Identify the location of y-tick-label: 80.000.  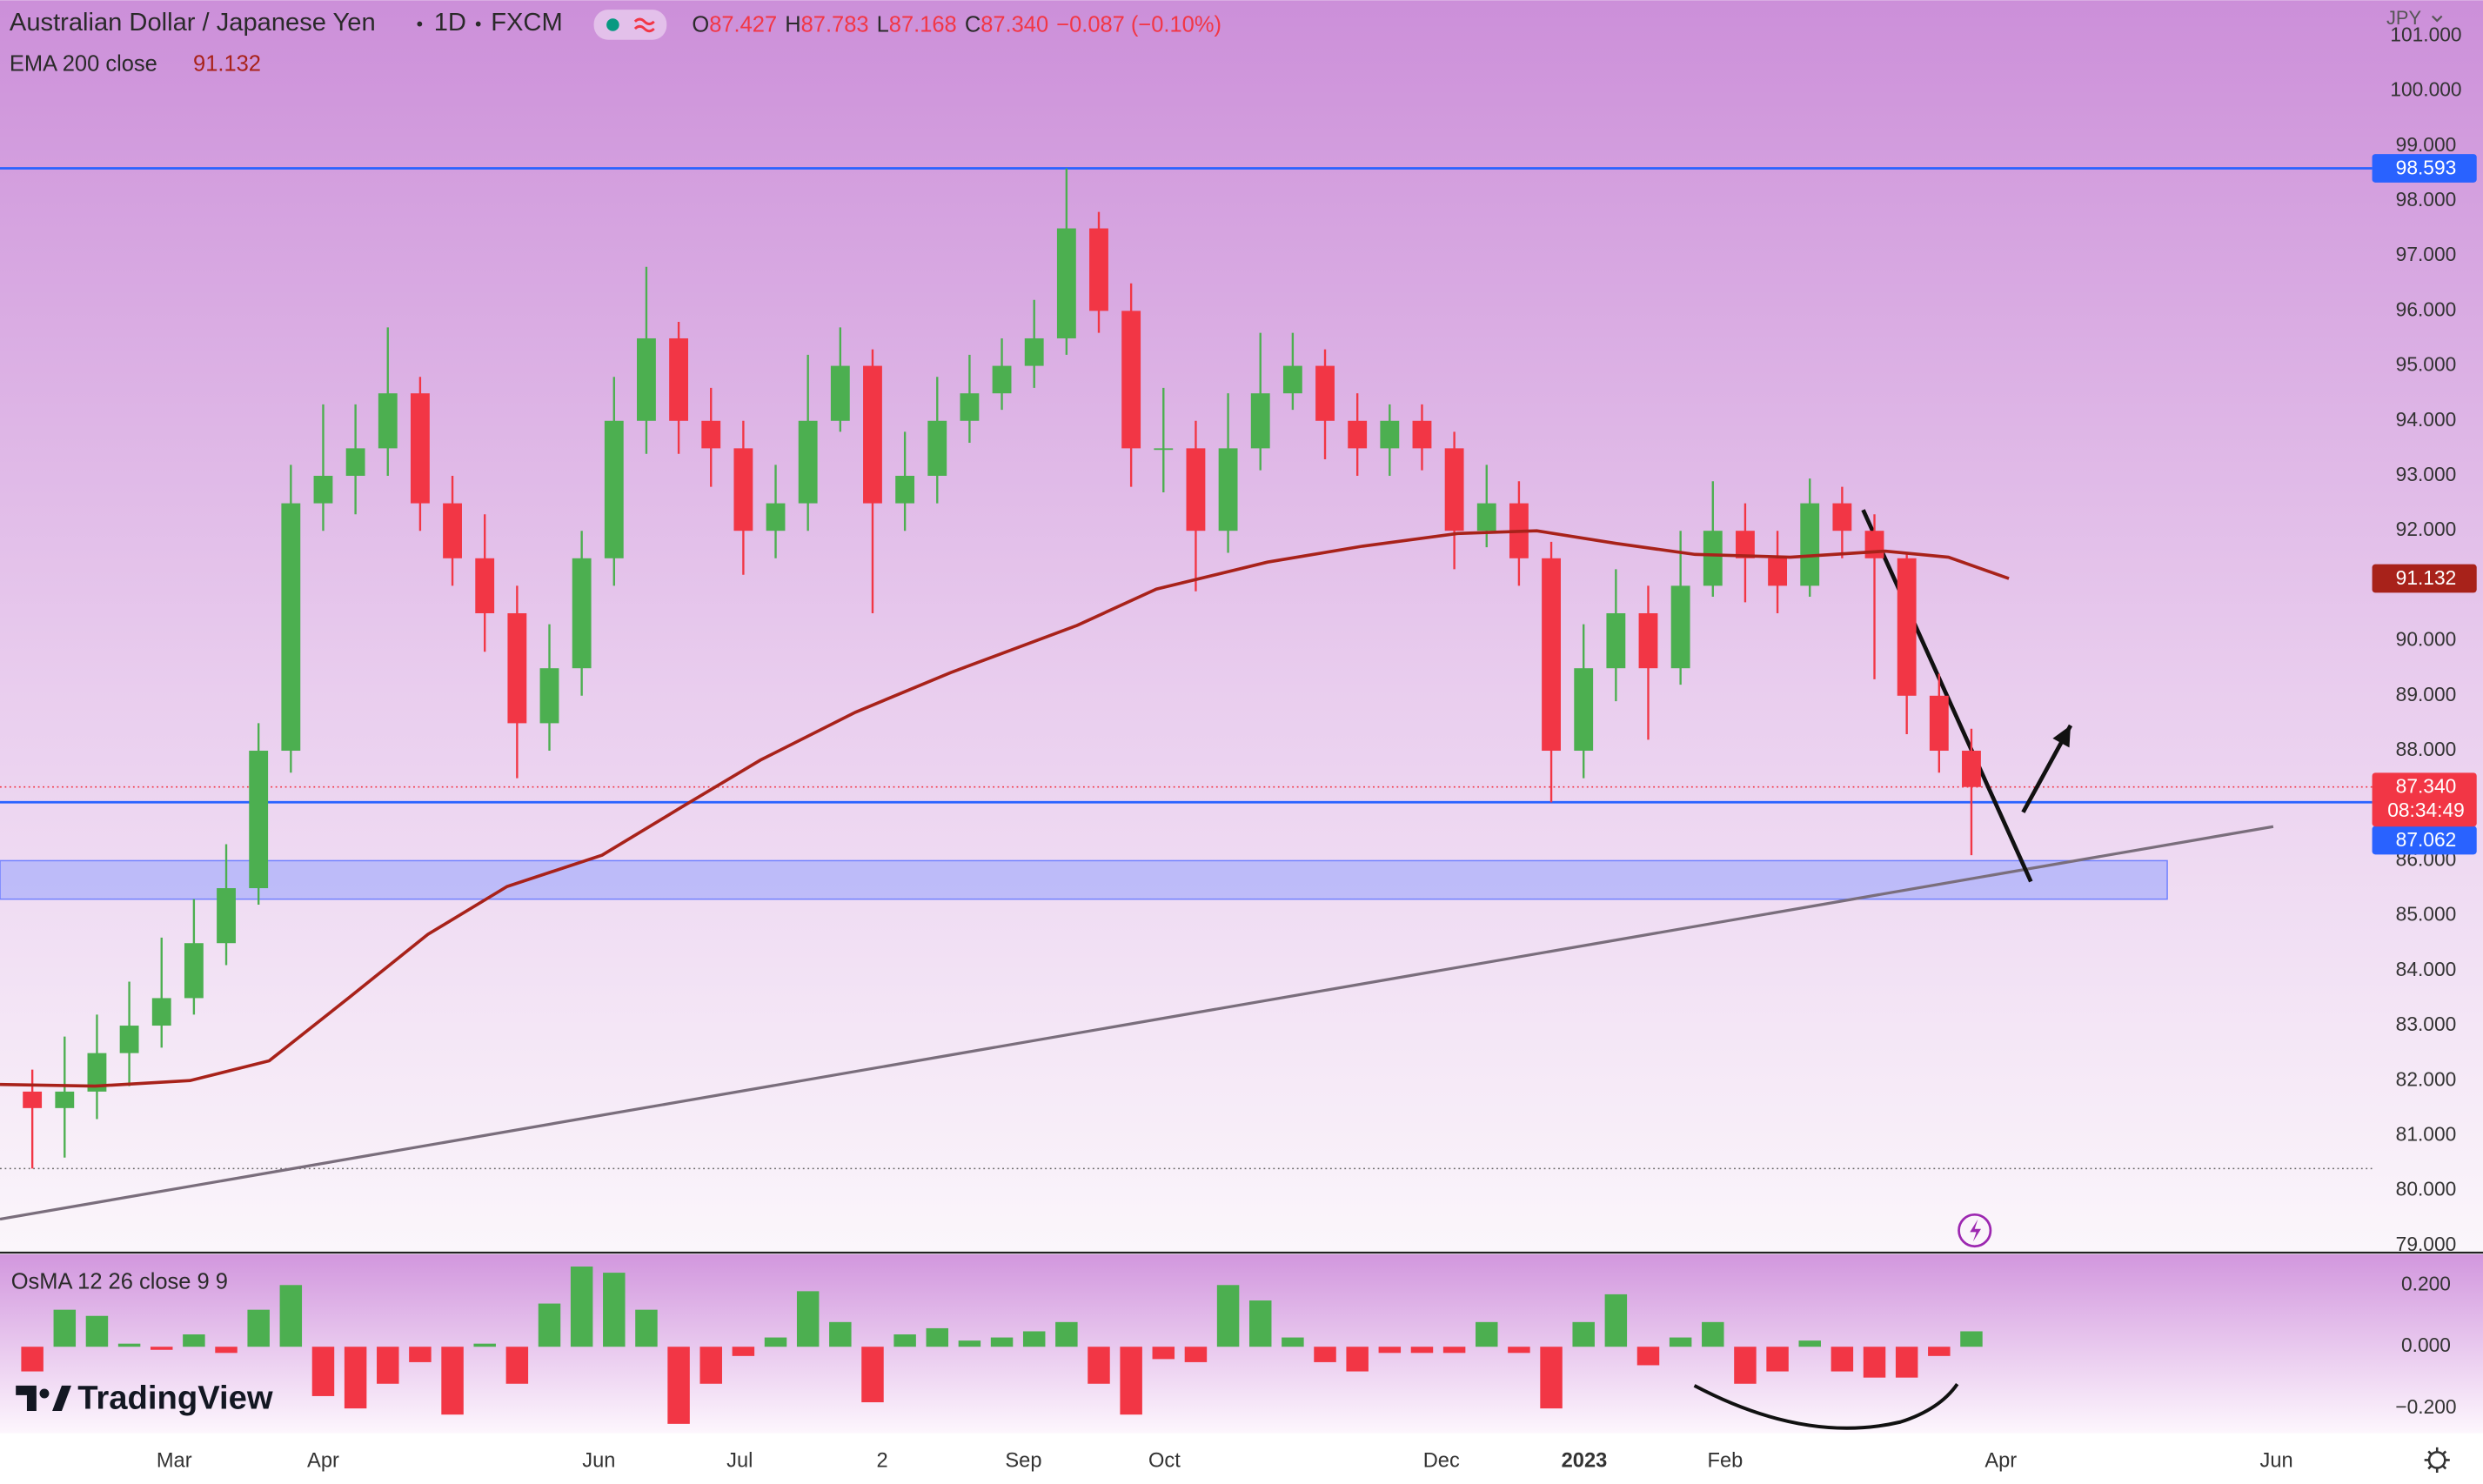
(2426, 1189).